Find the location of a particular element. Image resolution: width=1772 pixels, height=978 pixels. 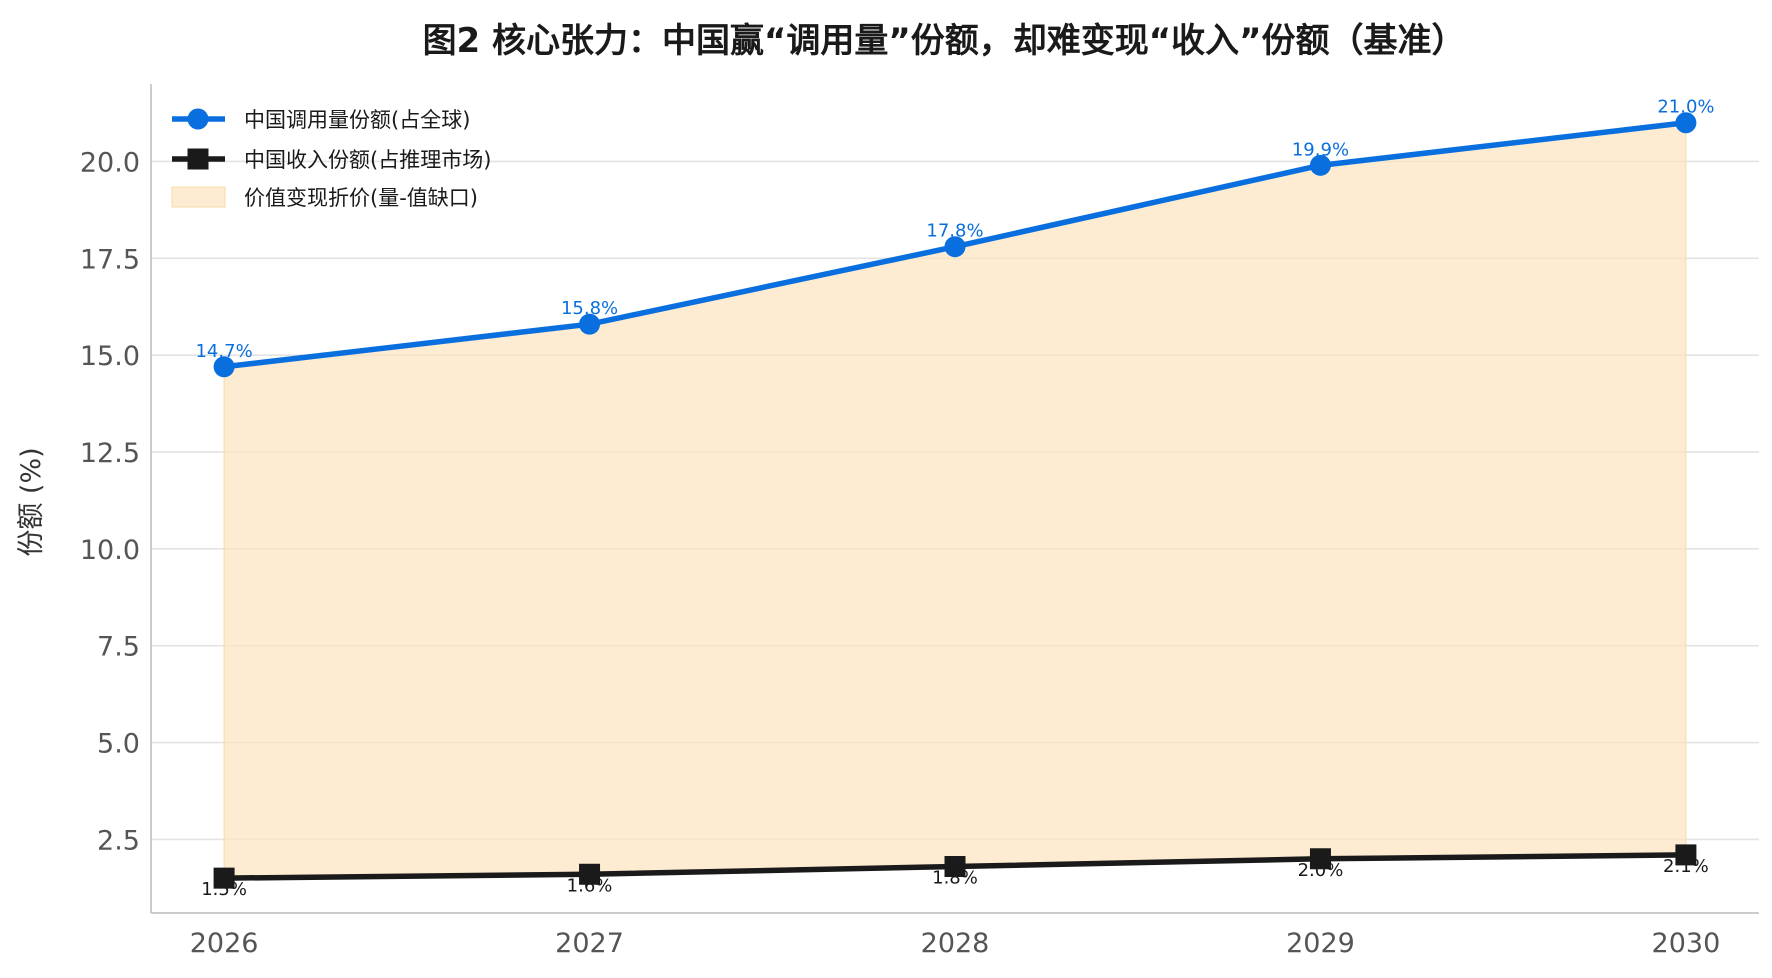

series-1-label-4: 2.1% is located at coordinates (1686, 866).